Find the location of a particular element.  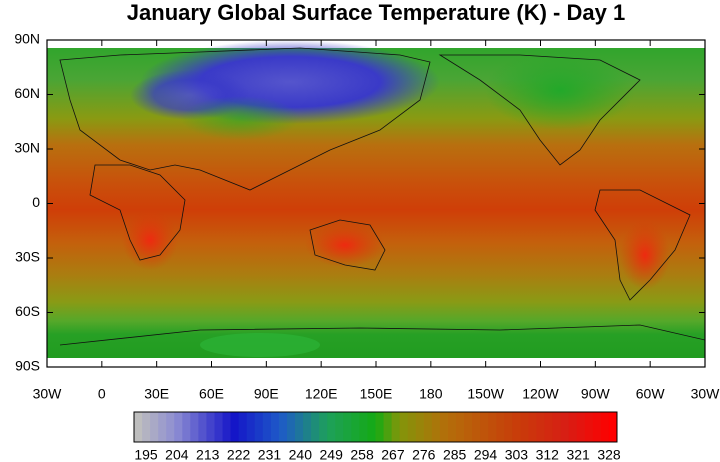

colorbar-label: 249 is located at coordinates (332, 454).